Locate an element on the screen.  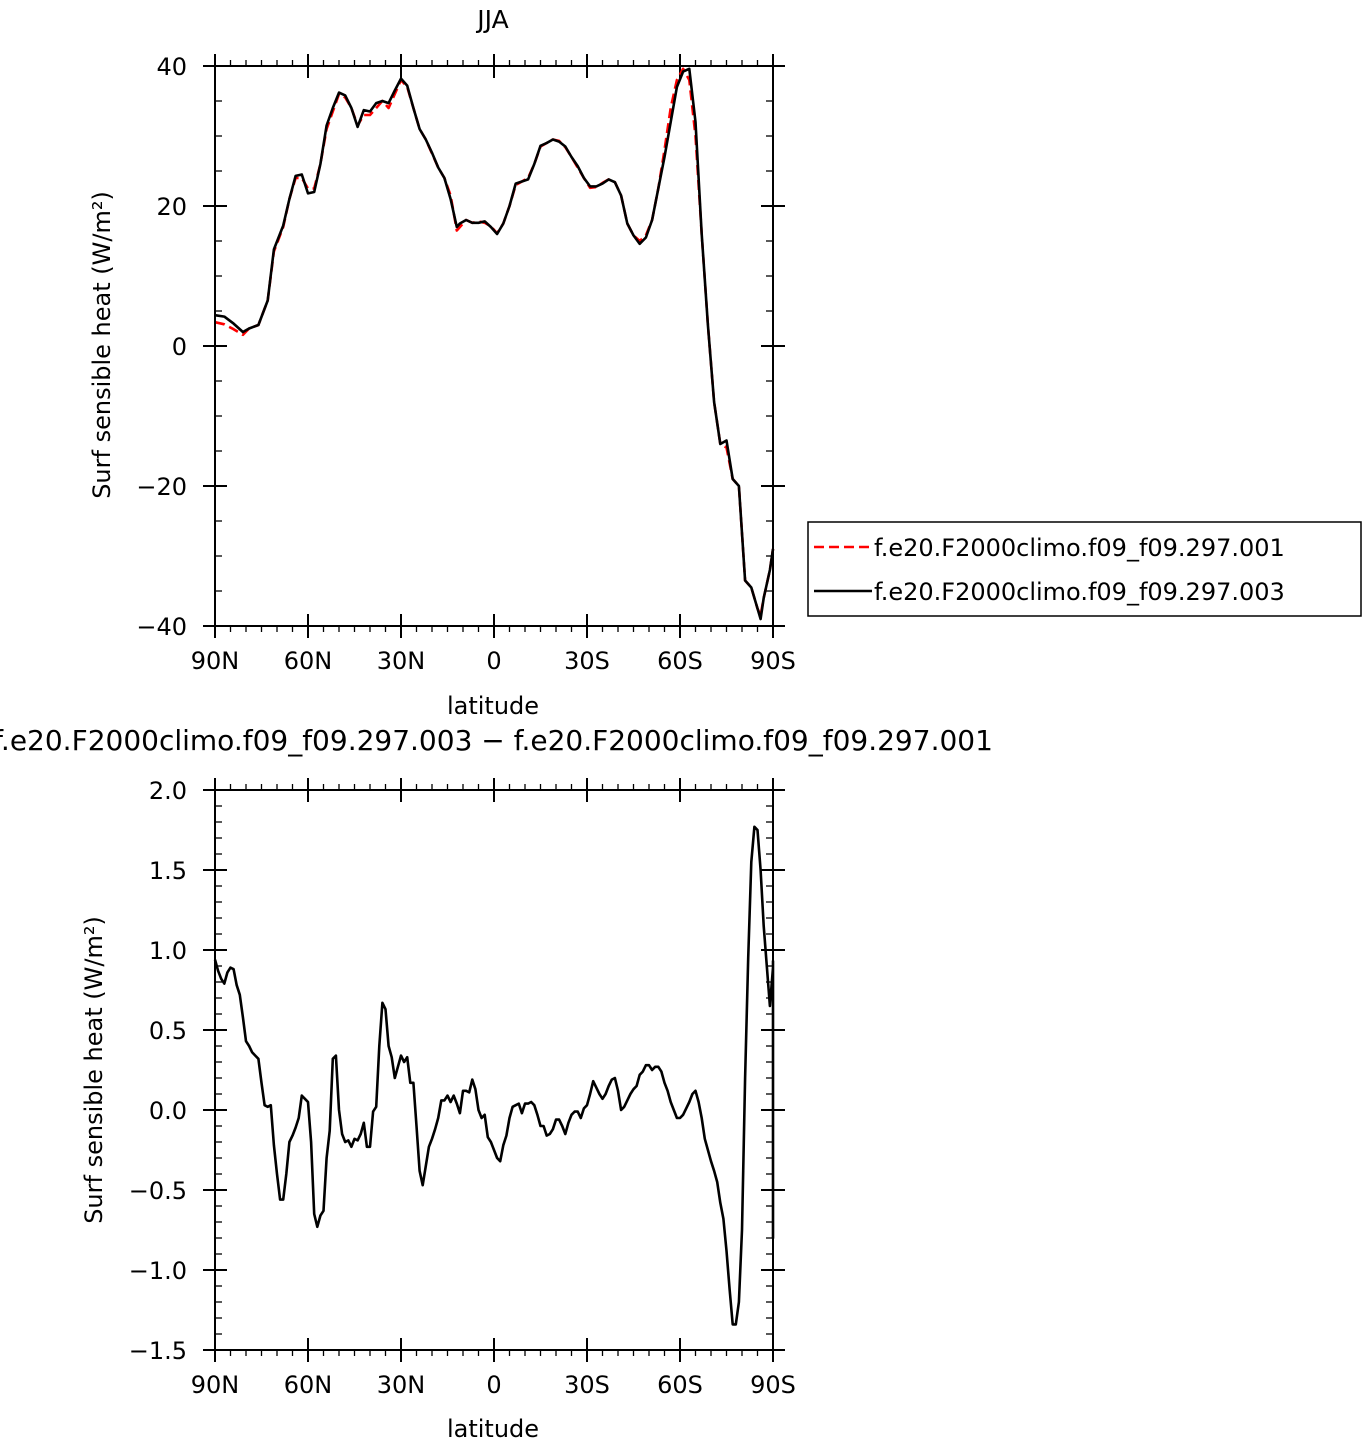
legend-label-series-1: f.e20.F2000climo.f09_f09.297.001 is located at coordinates (1079, 548).